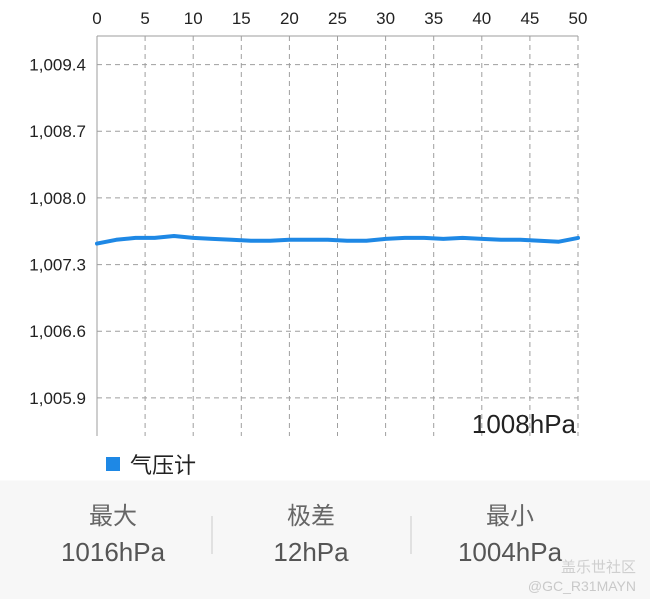 This screenshot has height=599, width=650. What do you see at coordinates (241, 18) in the screenshot?
I see `x-tick-label: 15` at bounding box center [241, 18].